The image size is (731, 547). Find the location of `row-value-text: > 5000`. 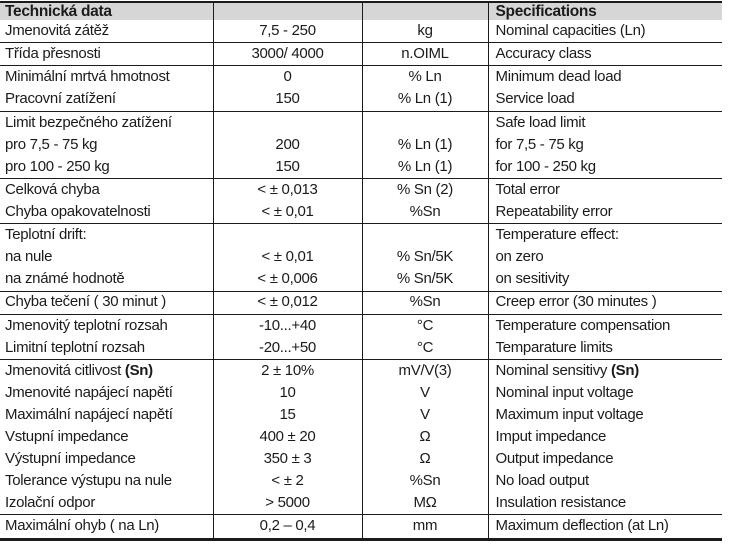

row-value-text: > 5000 is located at coordinates (287, 502).